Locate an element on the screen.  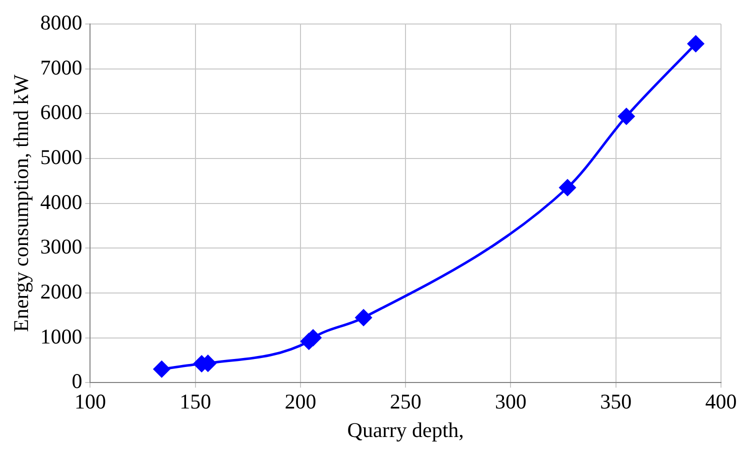
x-tick-label: 400 is located at coordinates (721, 402).